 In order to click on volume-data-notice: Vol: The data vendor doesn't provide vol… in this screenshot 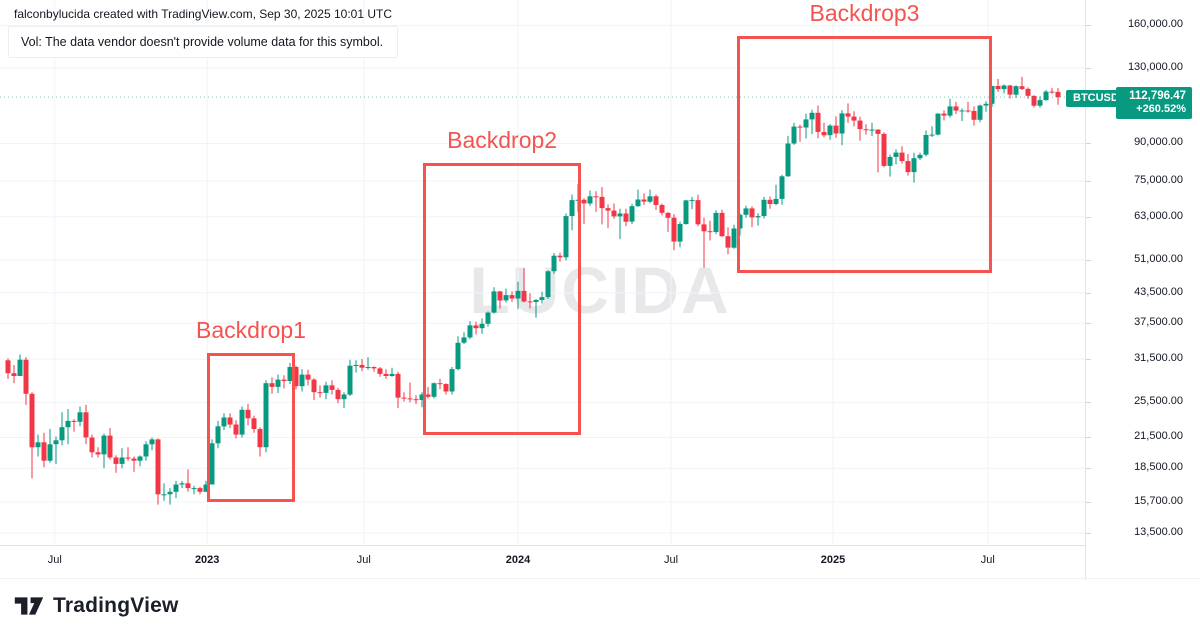, I will do `click(203, 42)`.